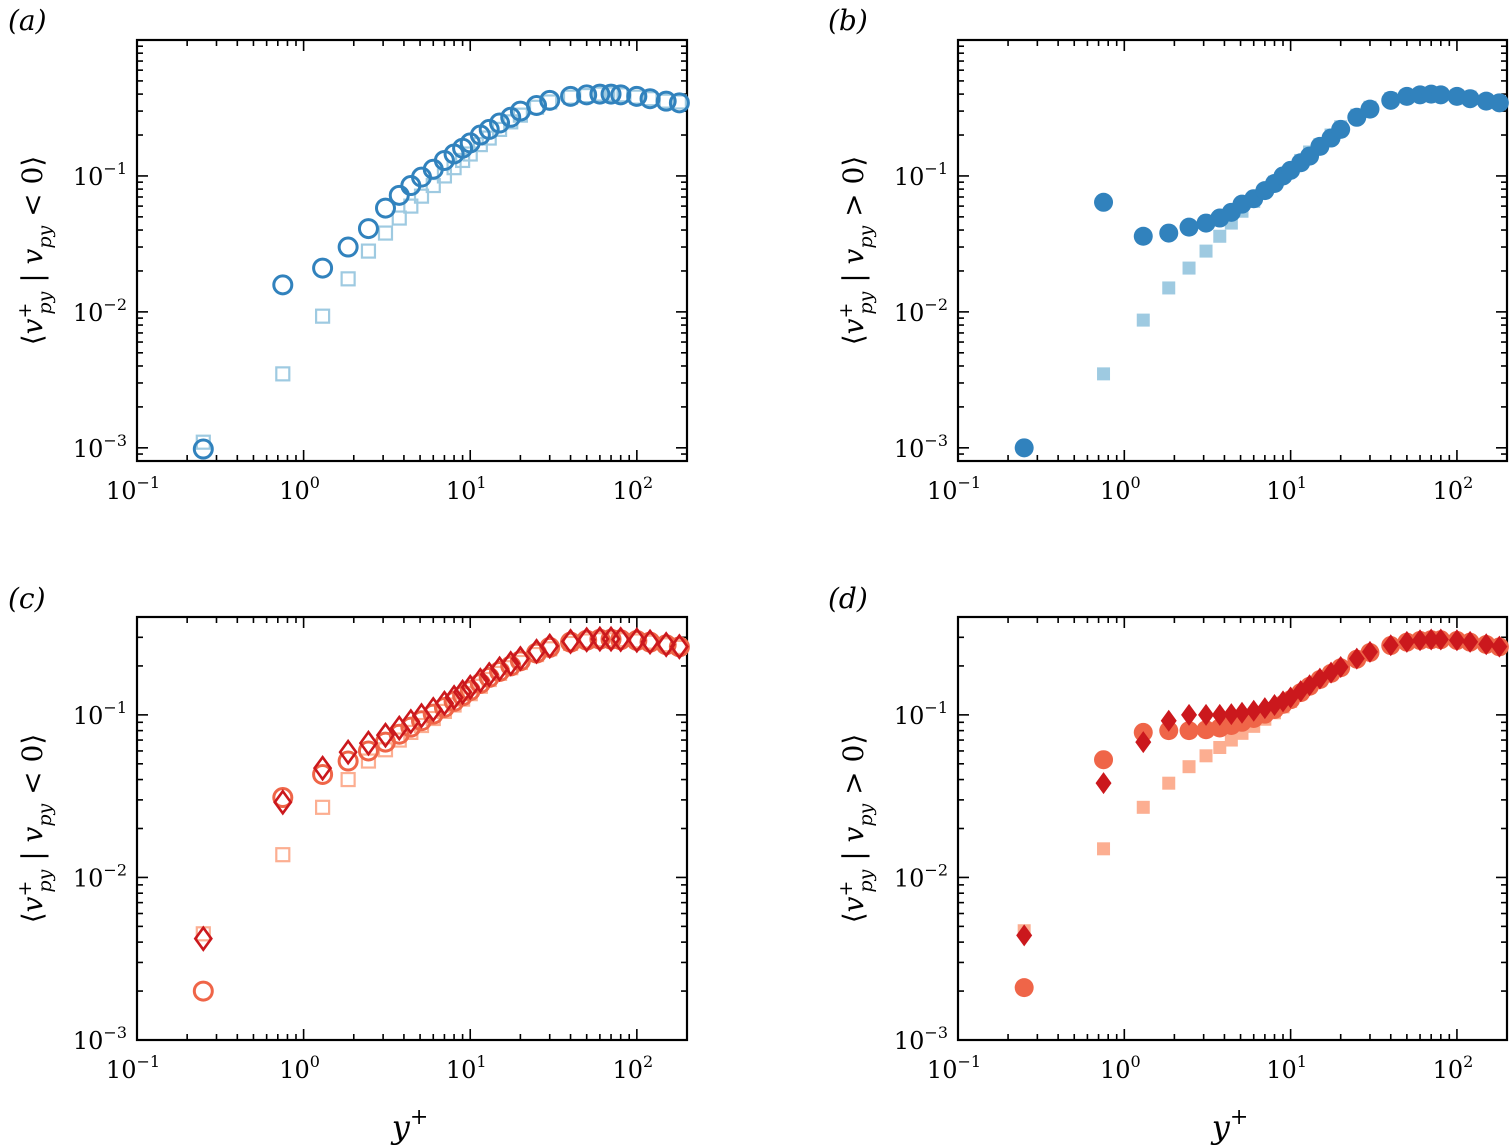 The width and height of the screenshot is (1510, 1146). Describe the element at coordinates (133, 489) in the screenshot. I see `x-tick-label: 10⁻¹` at that location.